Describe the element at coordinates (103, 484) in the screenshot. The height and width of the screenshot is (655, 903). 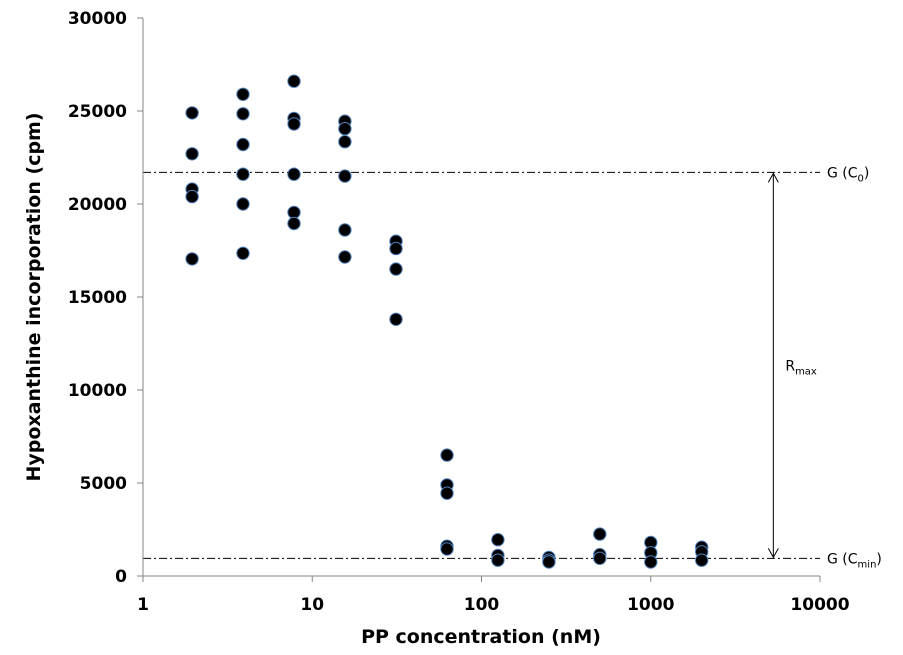
I see `y-tick-label: 5000` at that location.